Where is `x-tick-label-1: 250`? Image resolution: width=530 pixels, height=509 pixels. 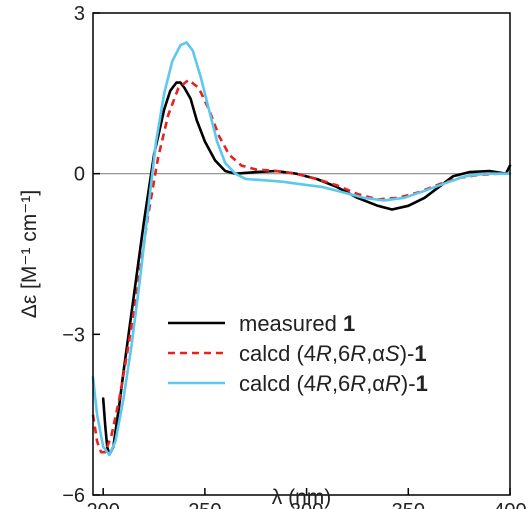 x-tick-label-1: 250 is located at coordinates (204, 504).